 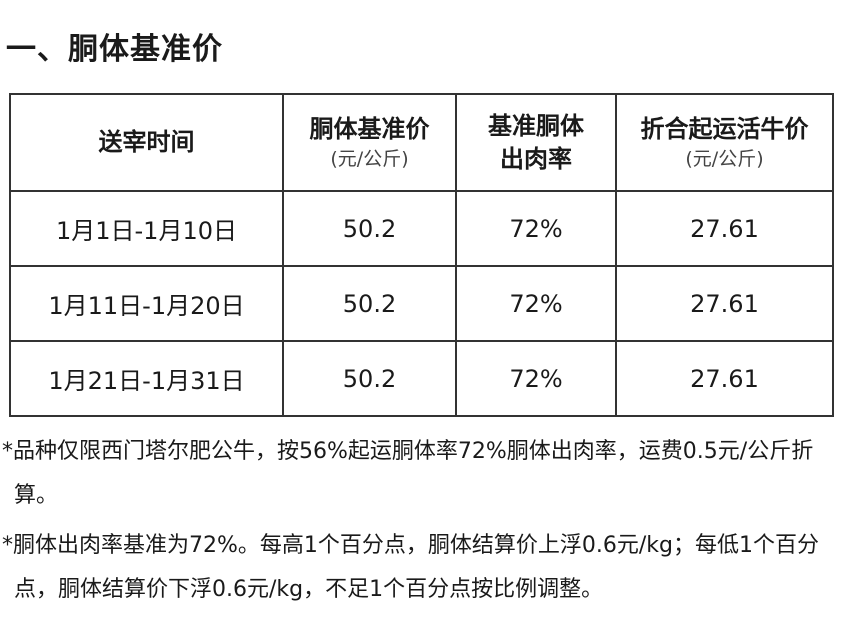 I want to click on header-cell: 胴体基准价 (元/公斤), so click(x=369, y=142).